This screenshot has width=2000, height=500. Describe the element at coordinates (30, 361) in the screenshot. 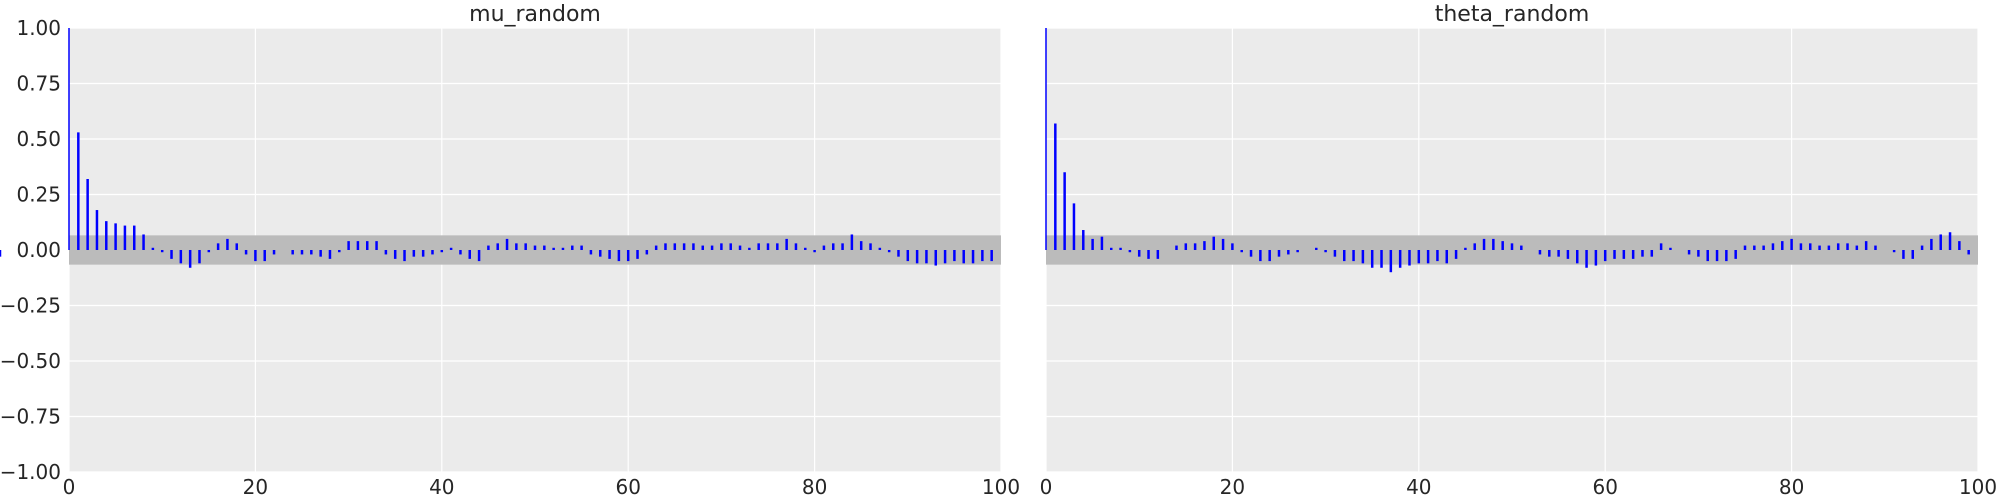

I see `y-tick-label: −0.50` at that location.